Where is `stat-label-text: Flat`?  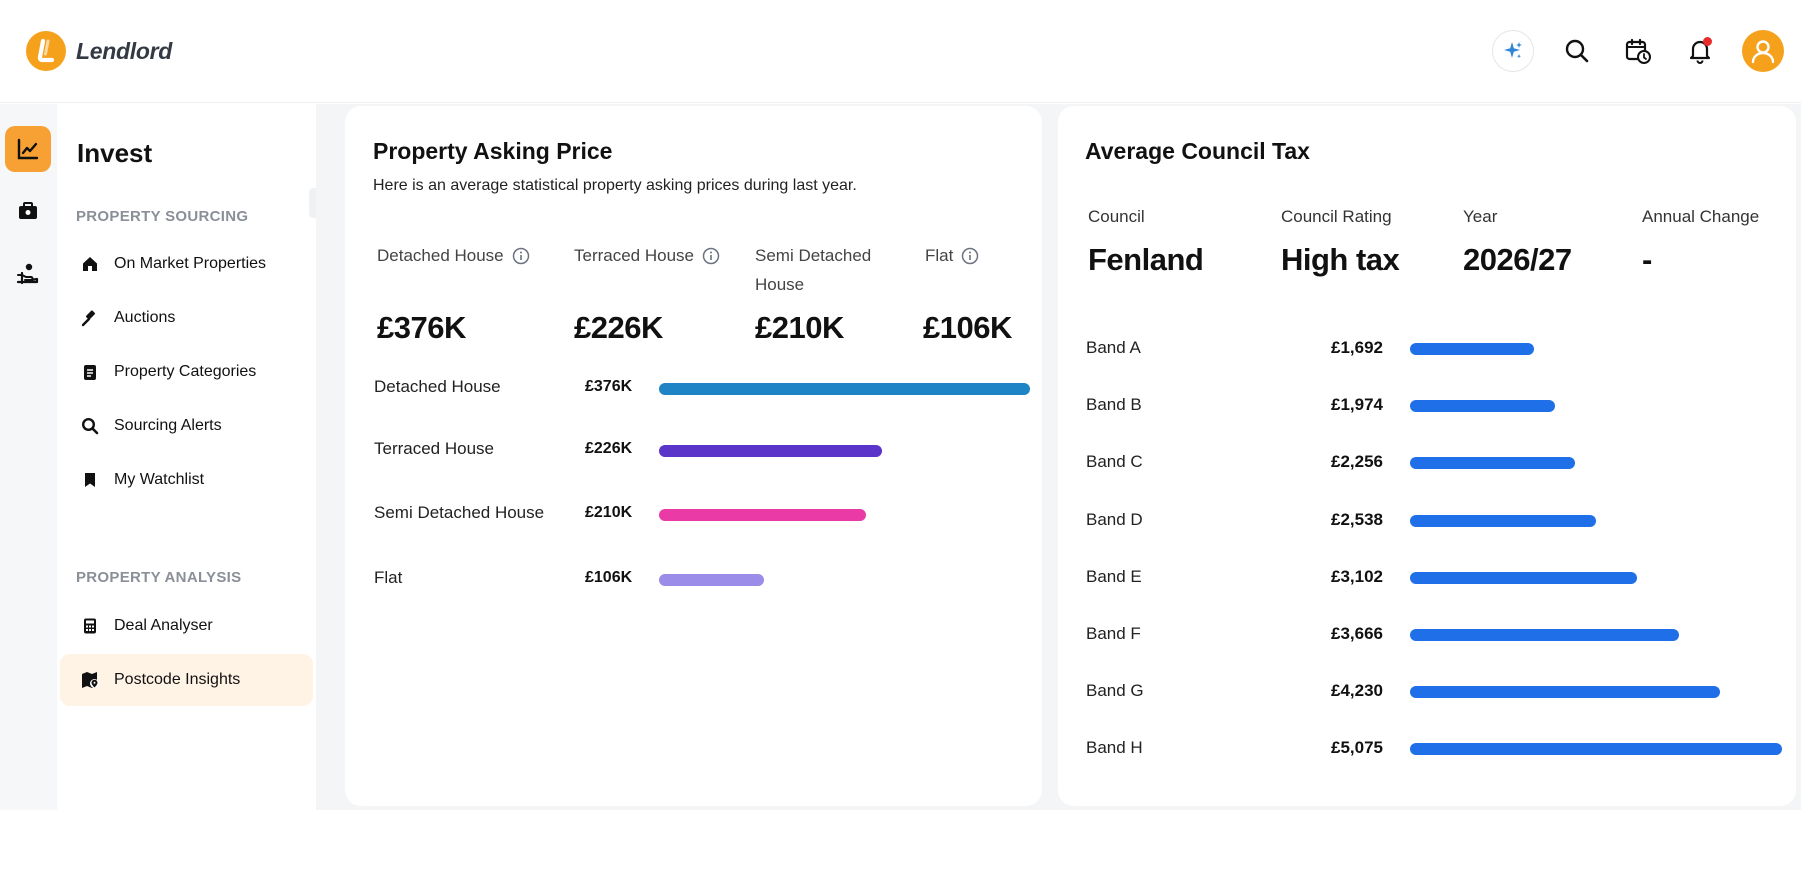
stat-label-text: Flat is located at coordinates (939, 255).